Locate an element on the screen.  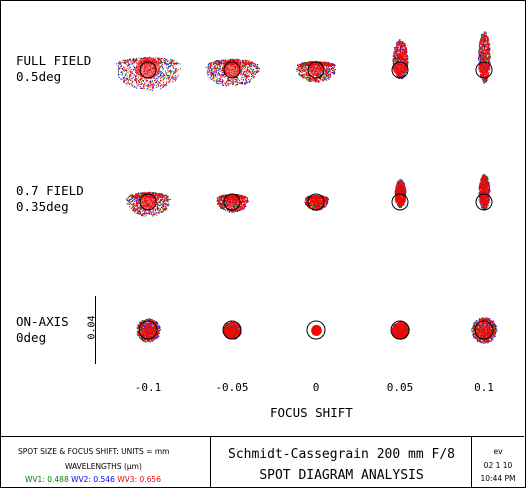
units-line: SPOT SIZE & FOCUS SHIFT: UNITS = mm is located at coordinates (94, 451).